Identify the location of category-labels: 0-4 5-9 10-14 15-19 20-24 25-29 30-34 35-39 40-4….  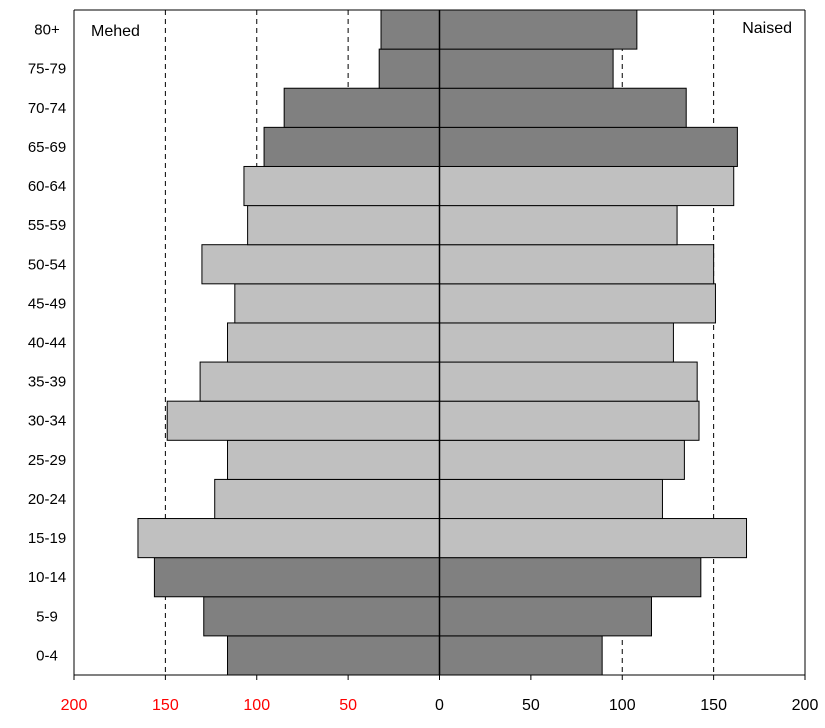
(47, 343).